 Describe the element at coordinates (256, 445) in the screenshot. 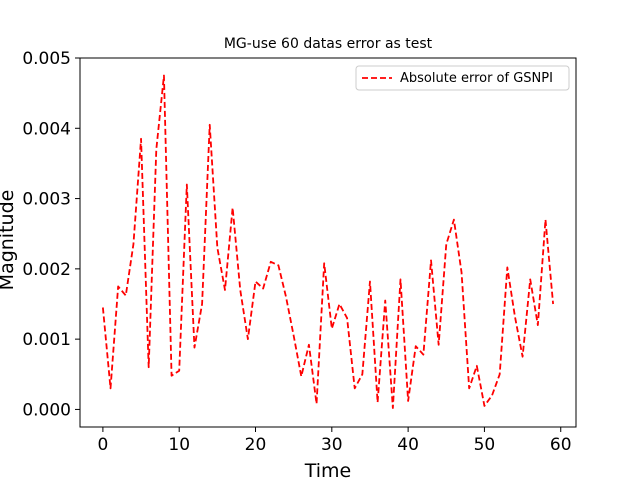

I see `x-tick-label: 20` at that location.